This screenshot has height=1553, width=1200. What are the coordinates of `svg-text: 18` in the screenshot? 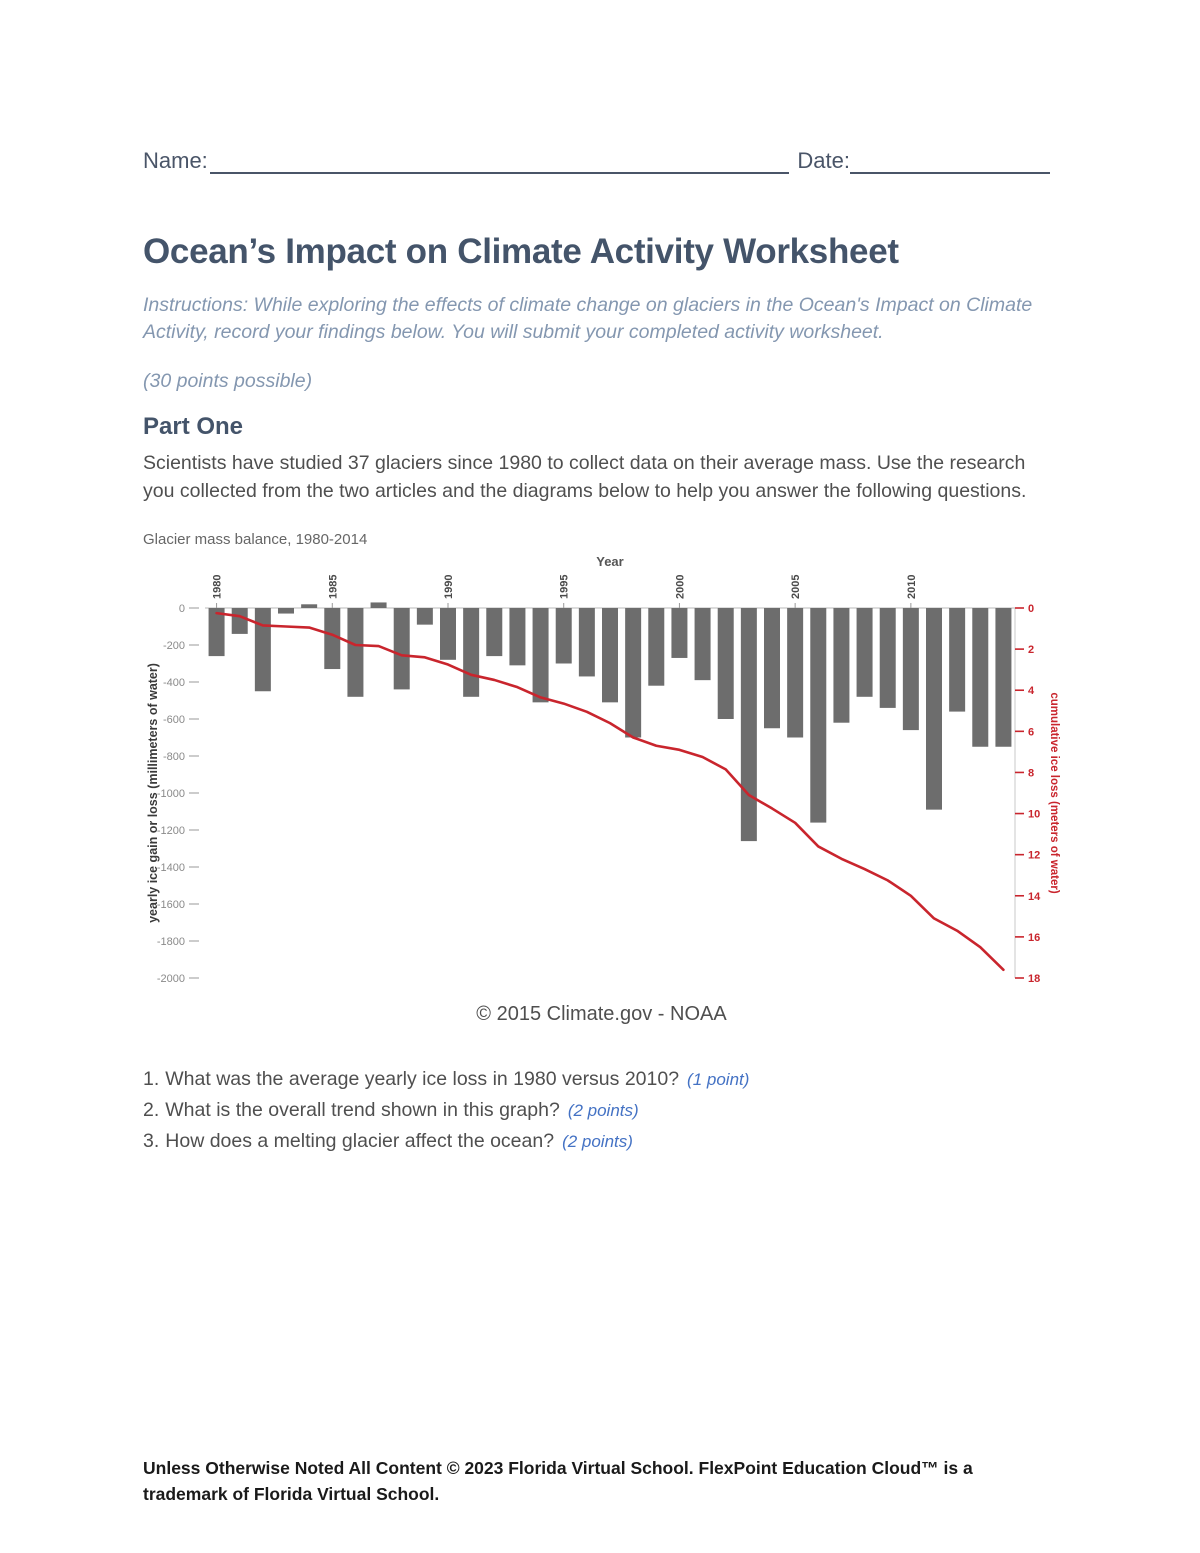 It's located at (1034, 979).